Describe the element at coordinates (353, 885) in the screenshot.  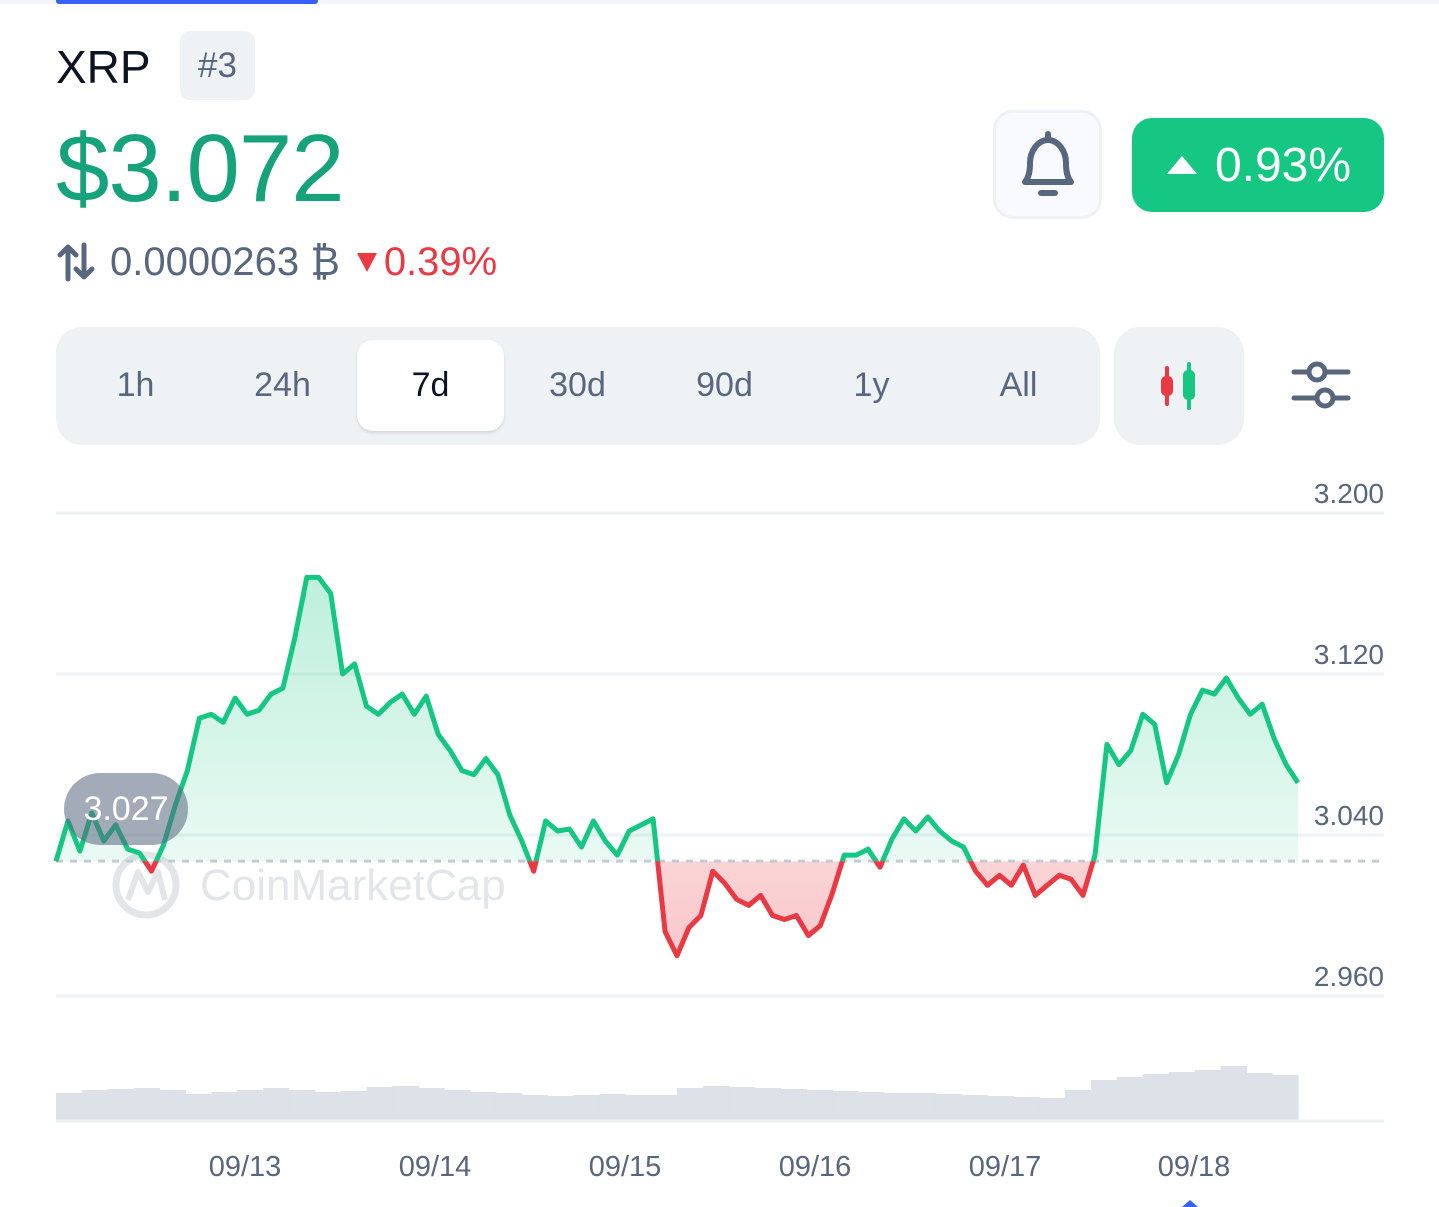
I see `watermark-text: CoinMarketCap` at that location.